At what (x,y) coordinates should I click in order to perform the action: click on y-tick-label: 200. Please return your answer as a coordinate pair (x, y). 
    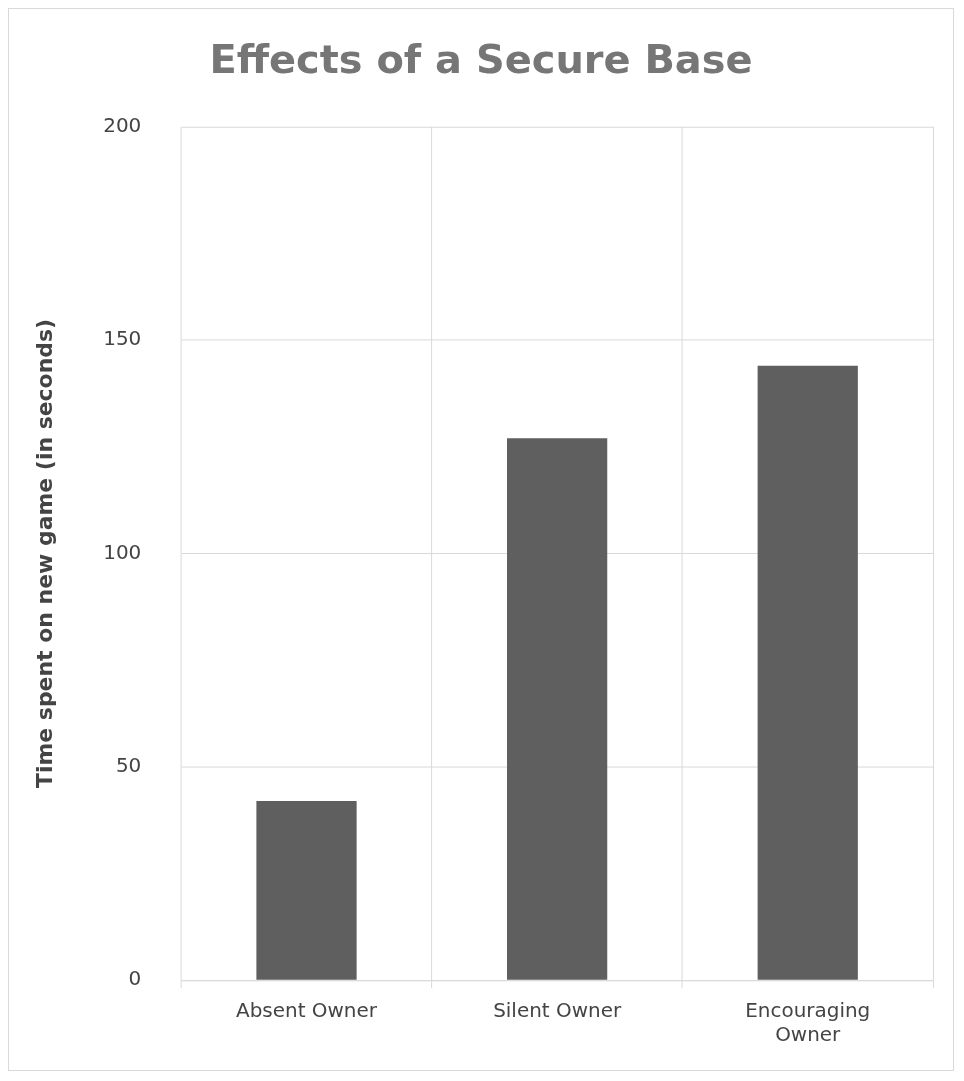
    Looking at the image, I should click on (122, 124).